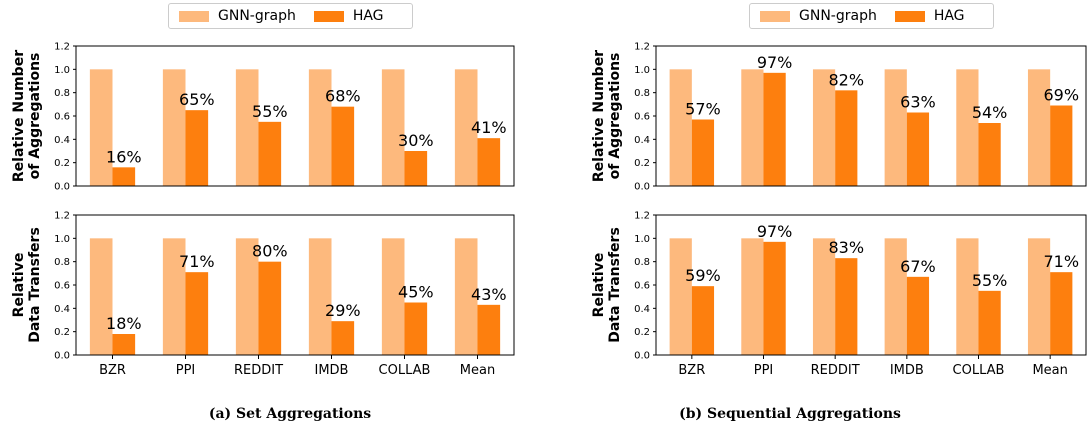 The image size is (1089, 431). Describe the element at coordinates (764, 370) in the screenshot. I see `x-tick-label: PPI` at that location.